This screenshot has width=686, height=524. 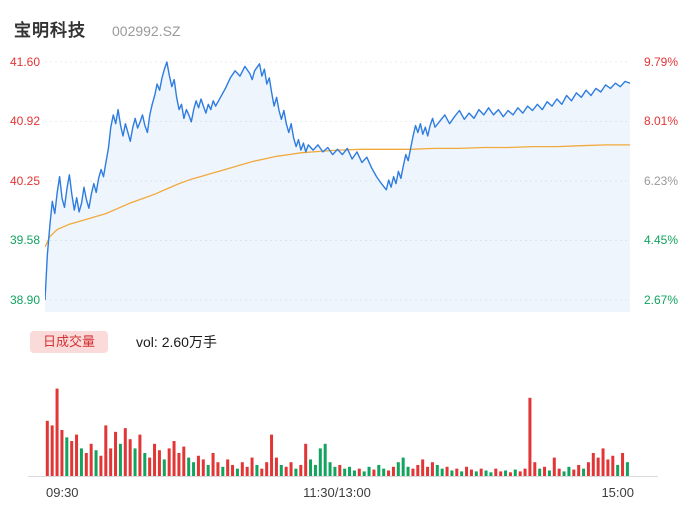 I want to click on time-tick-close: 15:00, so click(x=617, y=492).